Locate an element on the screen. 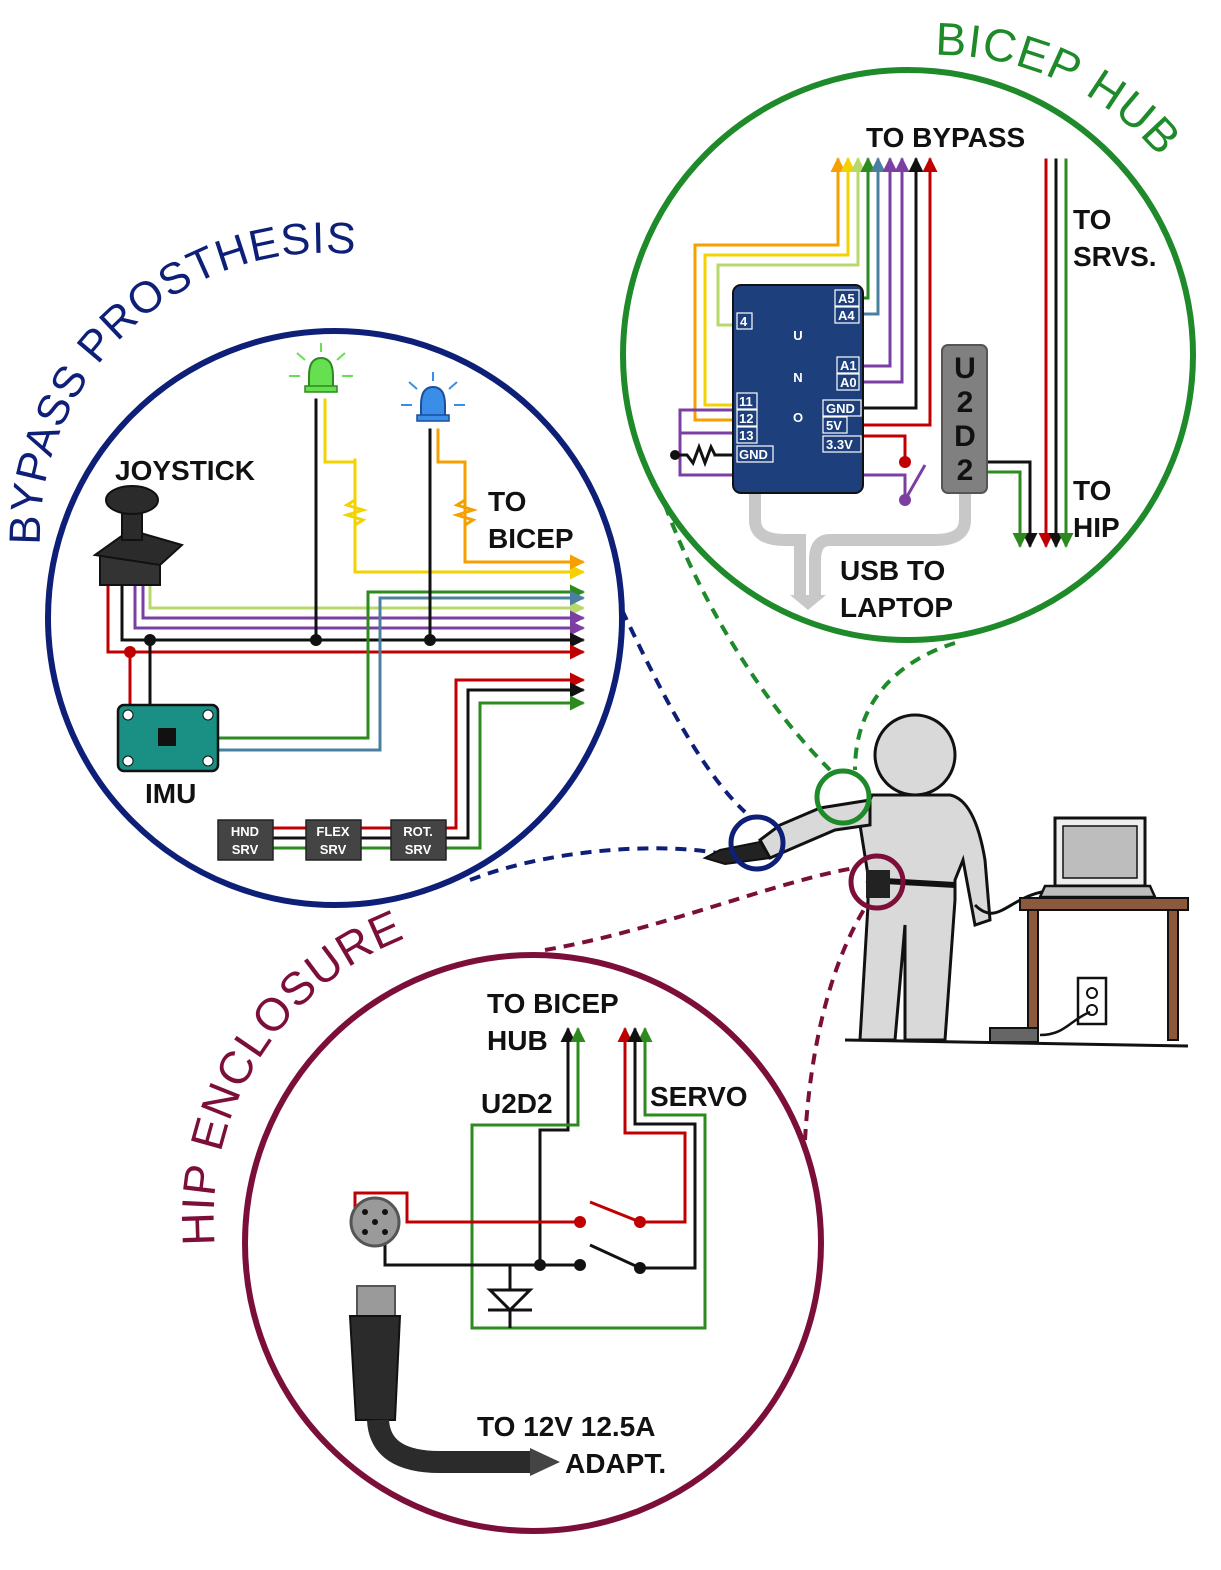 The image size is (1221, 1570). adapter-label-line2: ADAPT. is located at coordinates (615, 1463).